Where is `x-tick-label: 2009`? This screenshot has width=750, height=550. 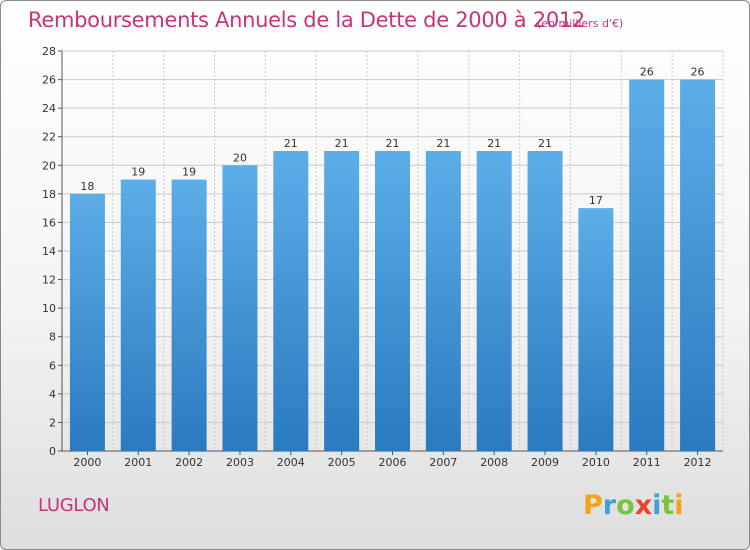 x-tick-label: 2009 is located at coordinates (545, 462).